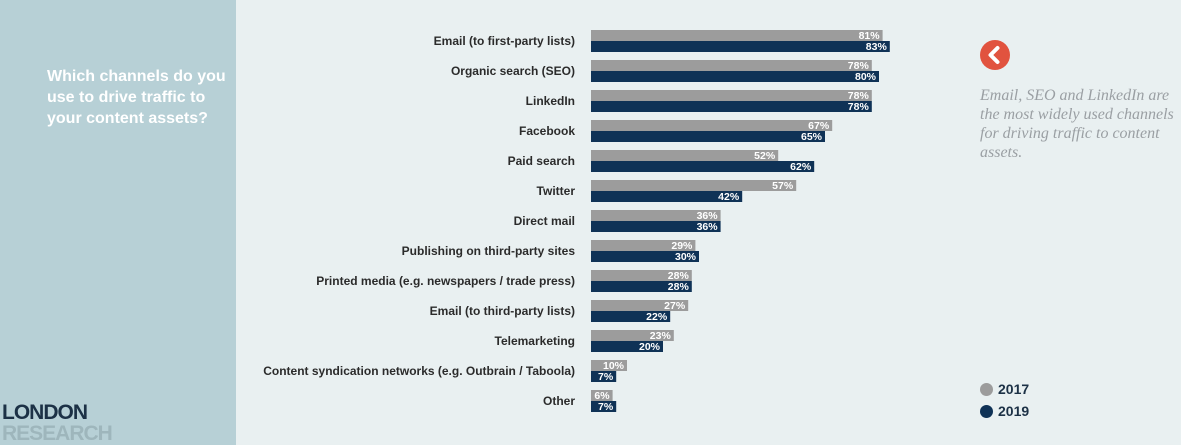 The image size is (1181, 445). What do you see at coordinates (556, 191) in the screenshot?
I see `category-label: Twitter` at bounding box center [556, 191].